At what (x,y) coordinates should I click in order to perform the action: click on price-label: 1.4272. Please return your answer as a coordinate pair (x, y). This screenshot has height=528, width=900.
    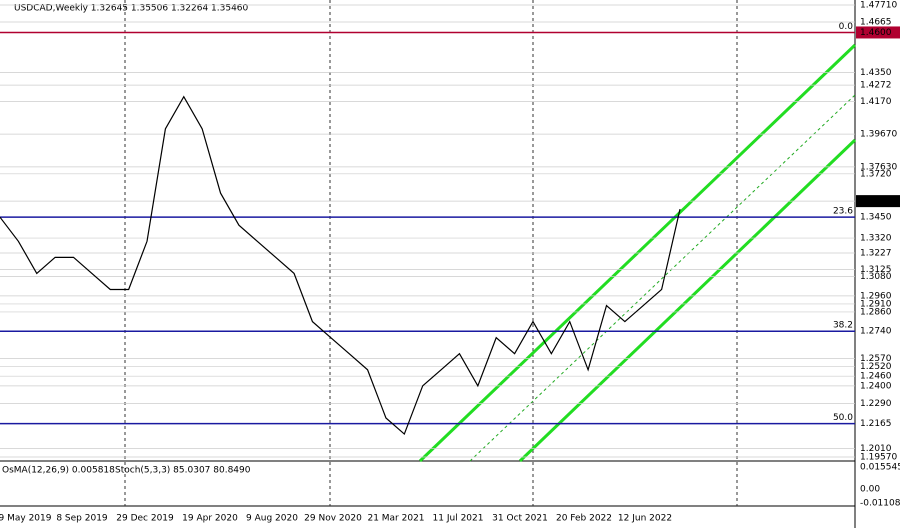
    Looking at the image, I should click on (876, 86).